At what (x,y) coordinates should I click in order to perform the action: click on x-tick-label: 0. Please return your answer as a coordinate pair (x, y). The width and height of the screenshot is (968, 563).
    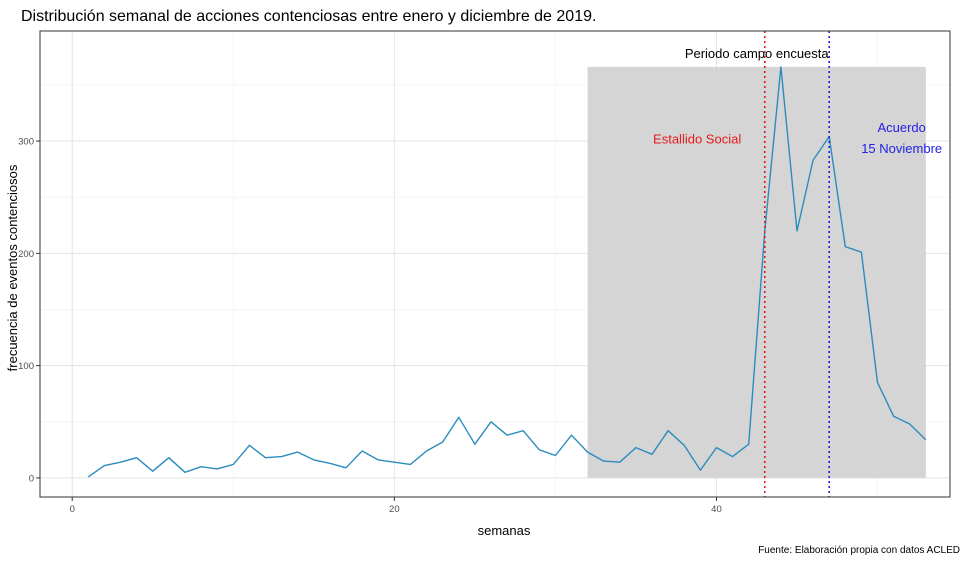
    Looking at the image, I should click on (72, 509).